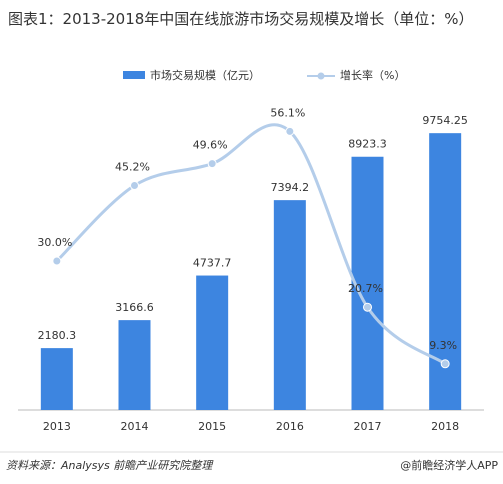 The height and width of the screenshot is (484, 503). What do you see at coordinates (205, 75) in the screenshot?
I see `legend-label: 市场交易规模（亿元）` at bounding box center [205, 75].